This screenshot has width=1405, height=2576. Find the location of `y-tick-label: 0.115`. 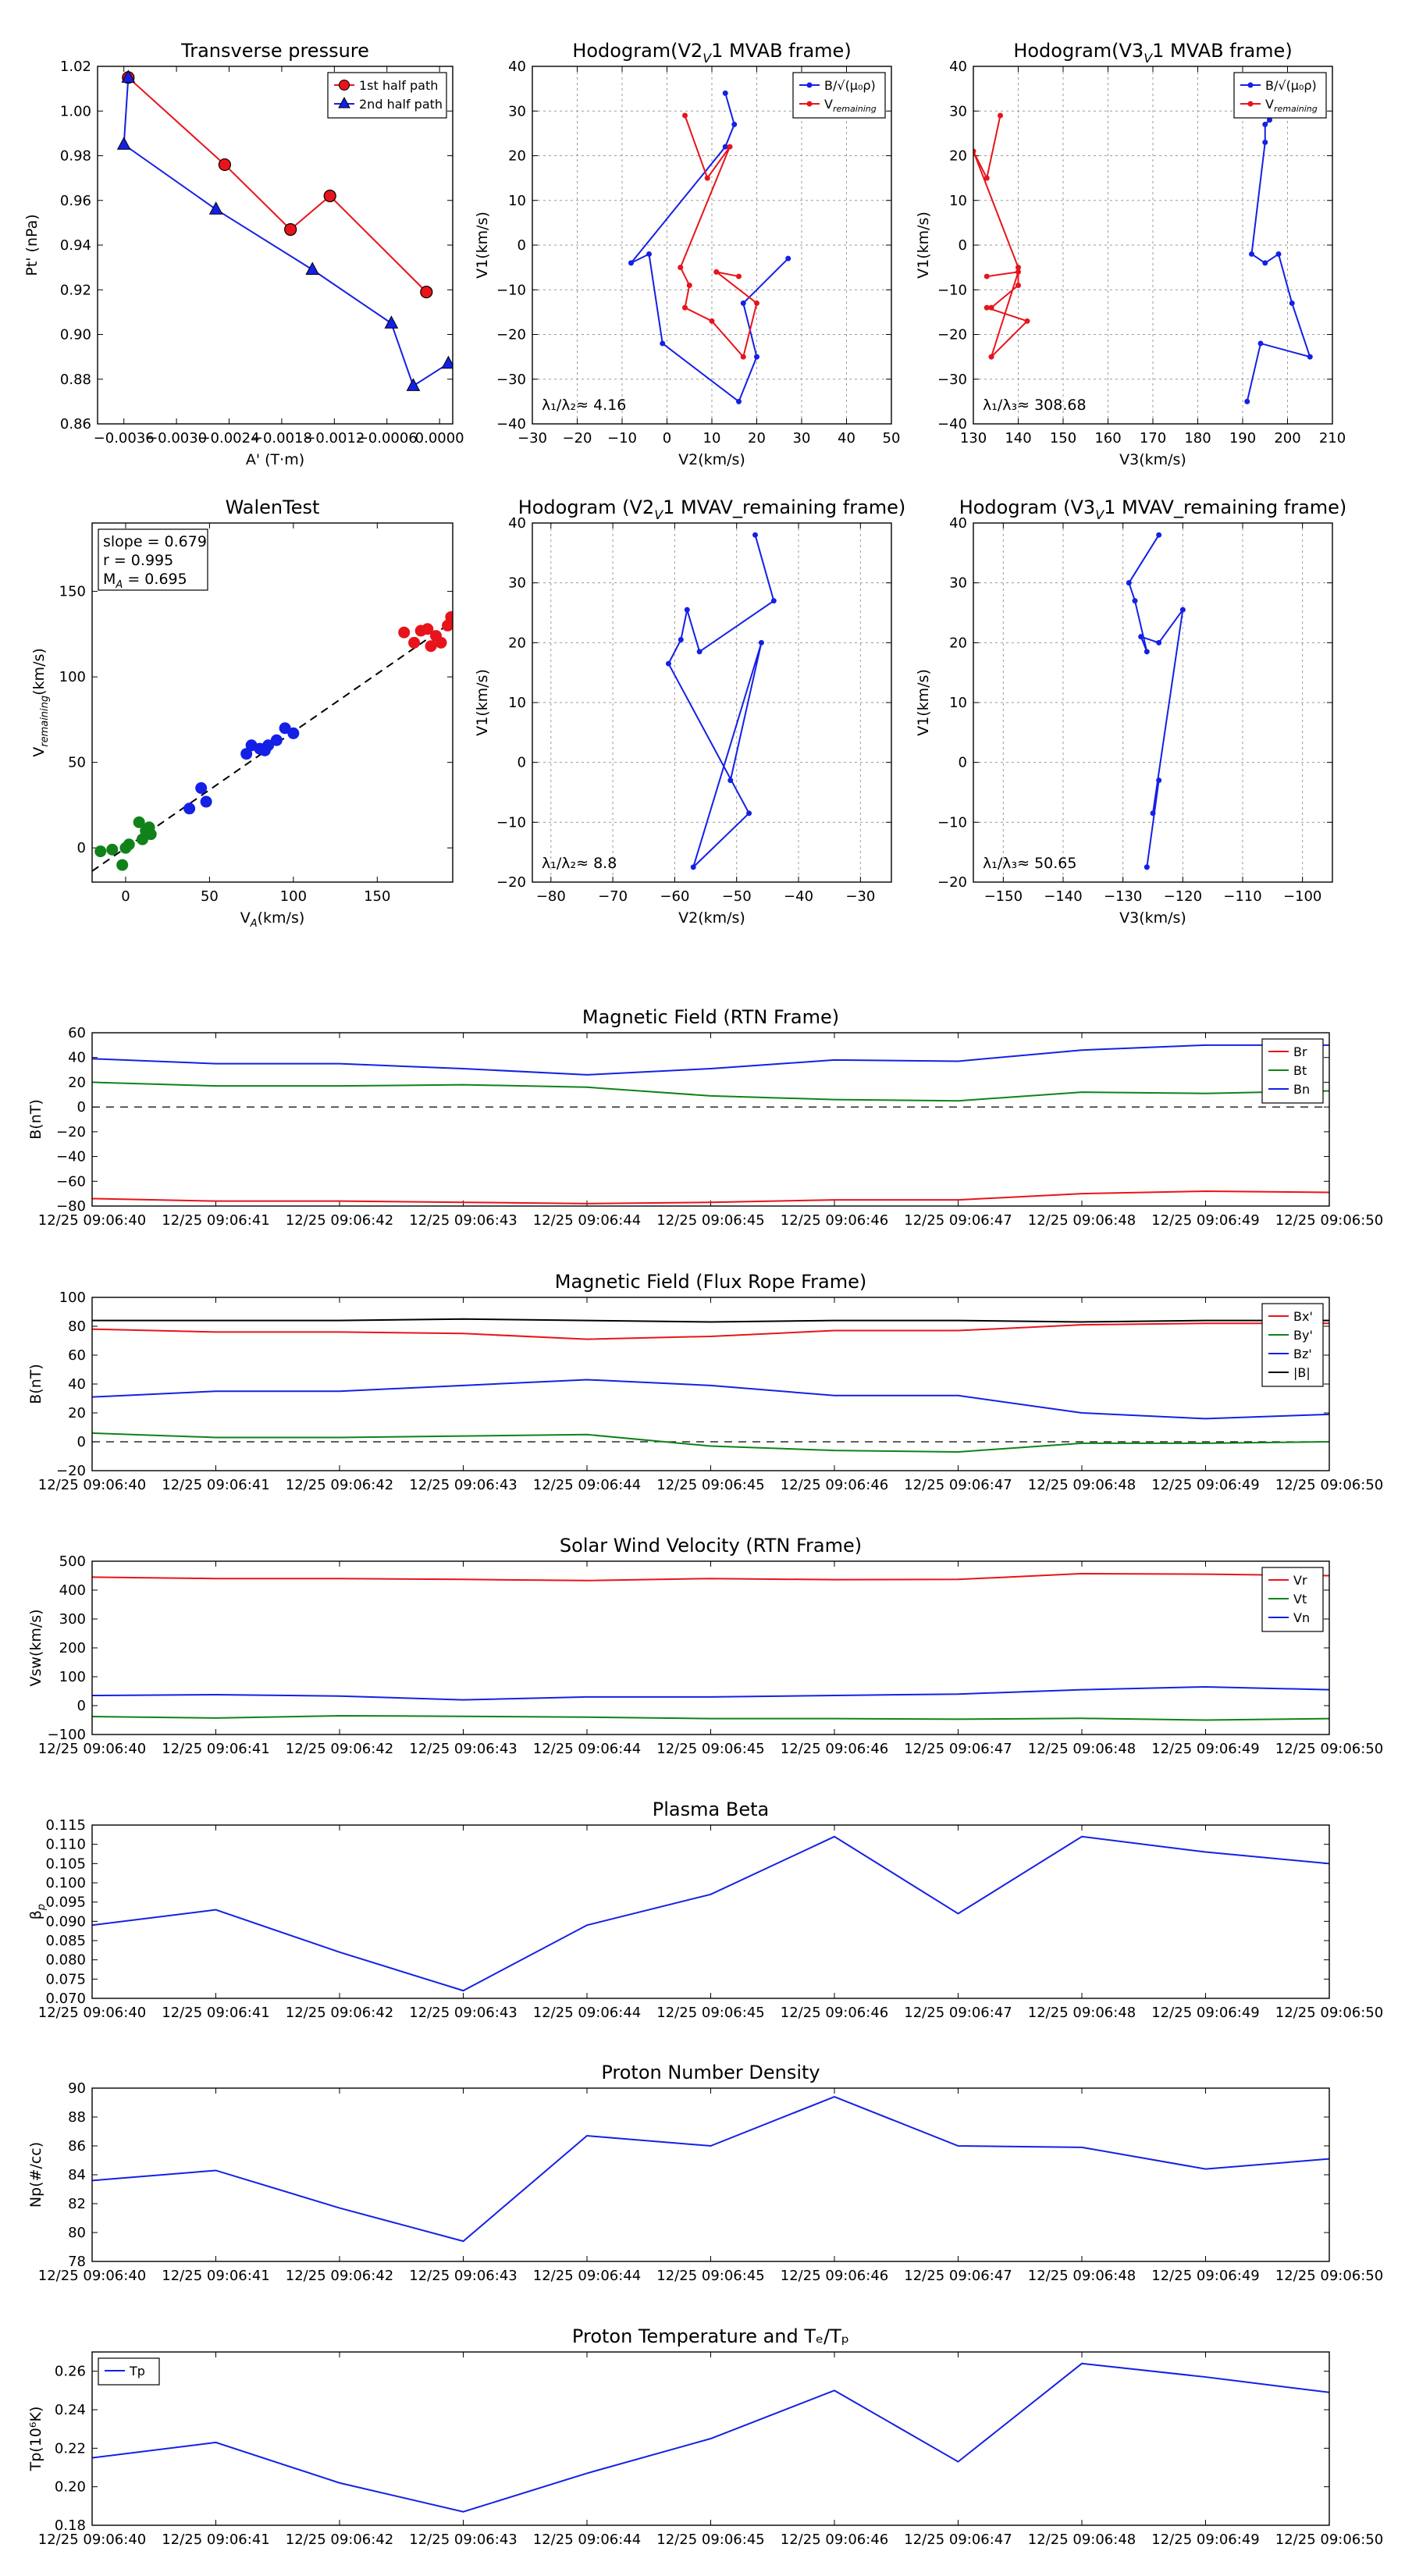

y-tick-label: 0.115 is located at coordinates (65, 1825).